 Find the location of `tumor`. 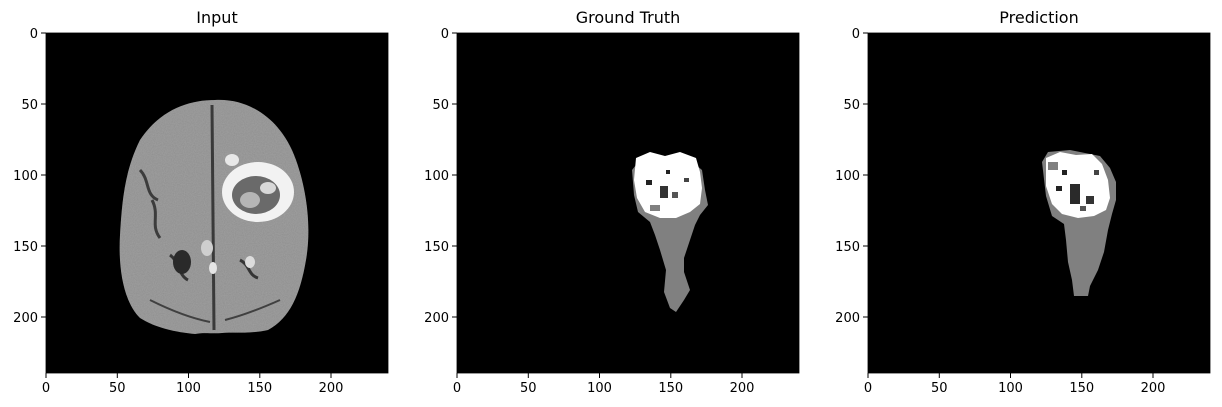

tumor is located at coordinates (258, 188).